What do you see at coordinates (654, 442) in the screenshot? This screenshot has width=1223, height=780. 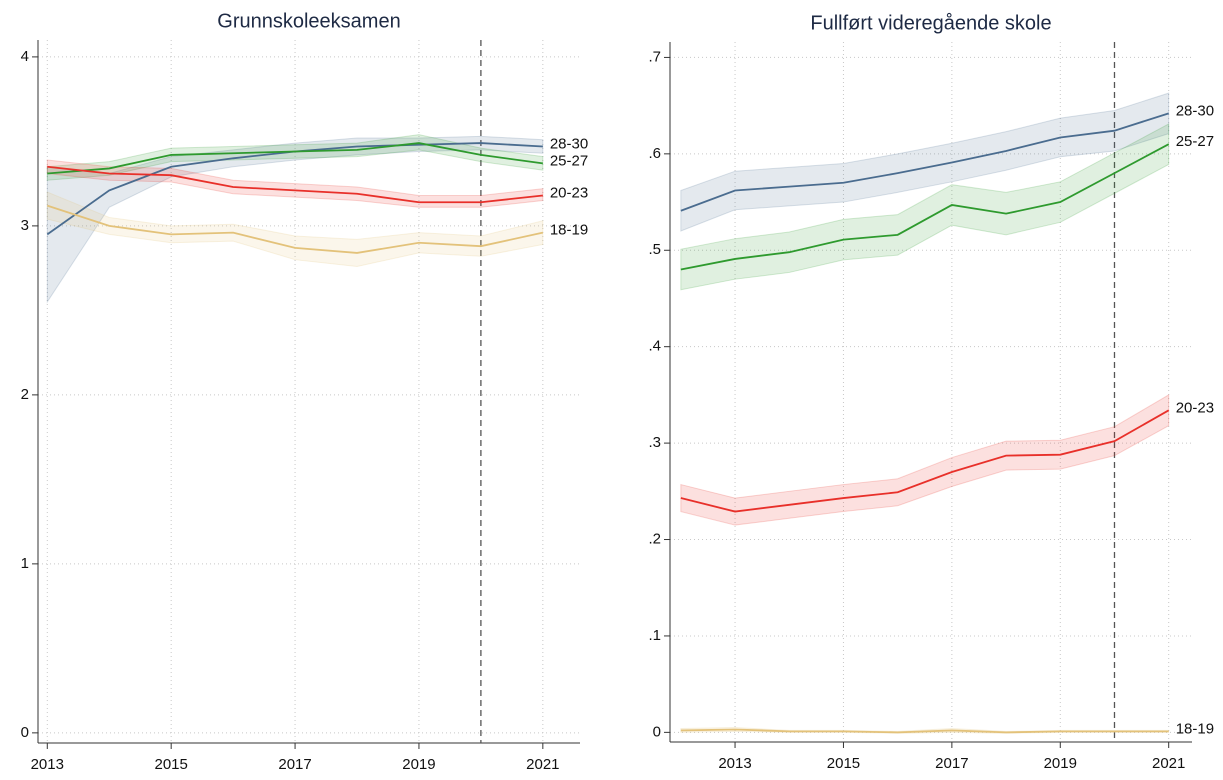 I see `y-tick-label: .3` at bounding box center [654, 442].